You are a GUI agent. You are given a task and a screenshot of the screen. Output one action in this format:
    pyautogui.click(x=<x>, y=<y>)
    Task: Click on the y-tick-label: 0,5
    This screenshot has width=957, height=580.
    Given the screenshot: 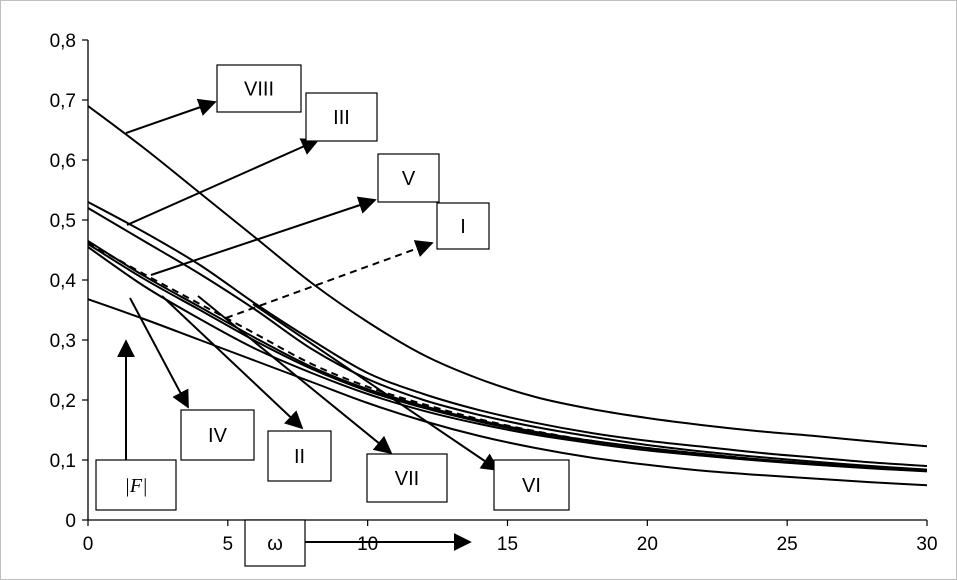 What is the action you would take?
    pyautogui.click(x=63, y=221)
    